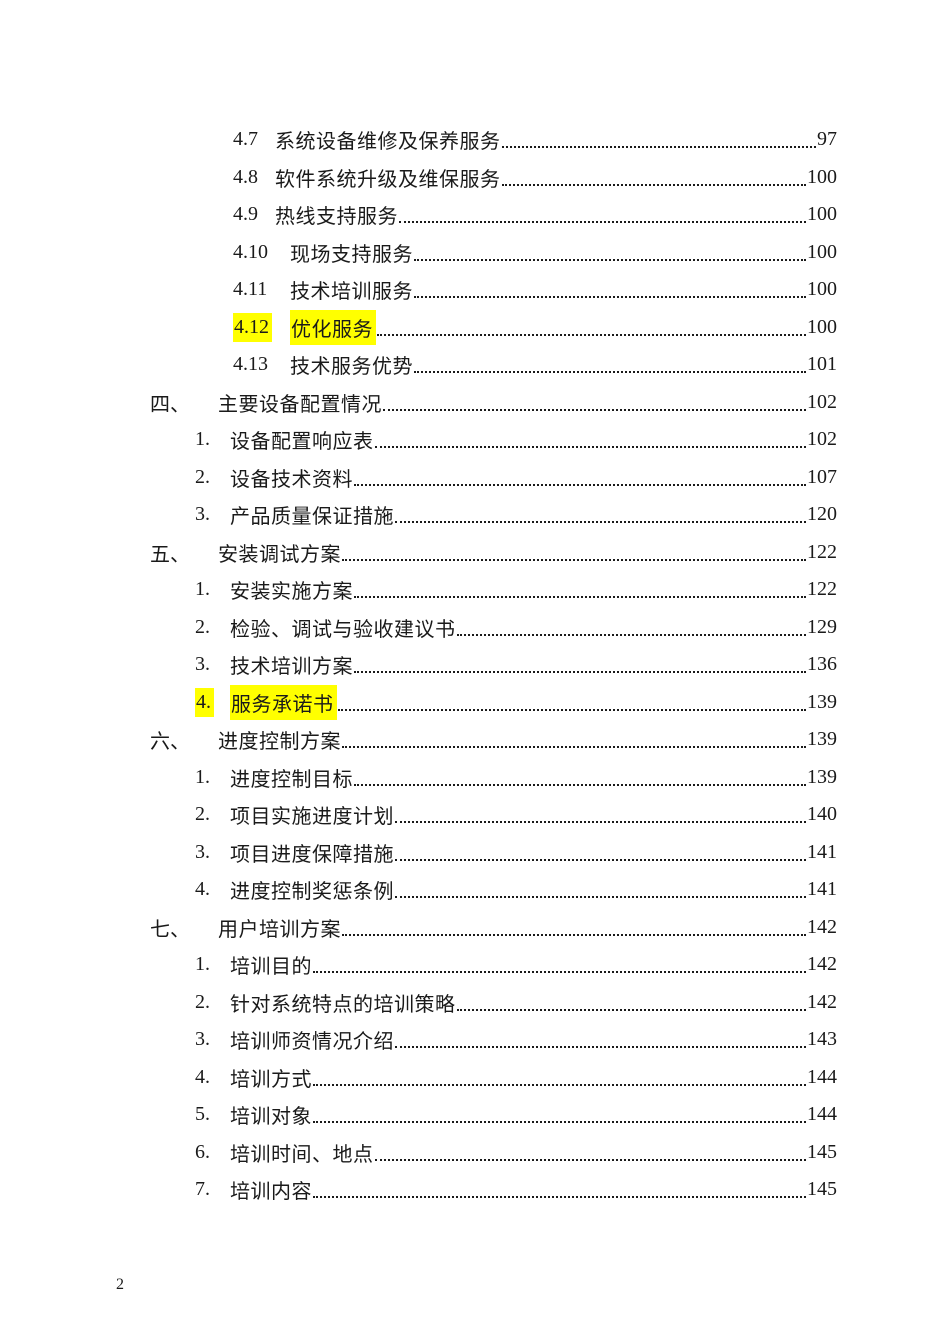 The height and width of the screenshot is (1344, 950). I want to click on toc-entry: 1. 培训目的 142, so click(493, 965).